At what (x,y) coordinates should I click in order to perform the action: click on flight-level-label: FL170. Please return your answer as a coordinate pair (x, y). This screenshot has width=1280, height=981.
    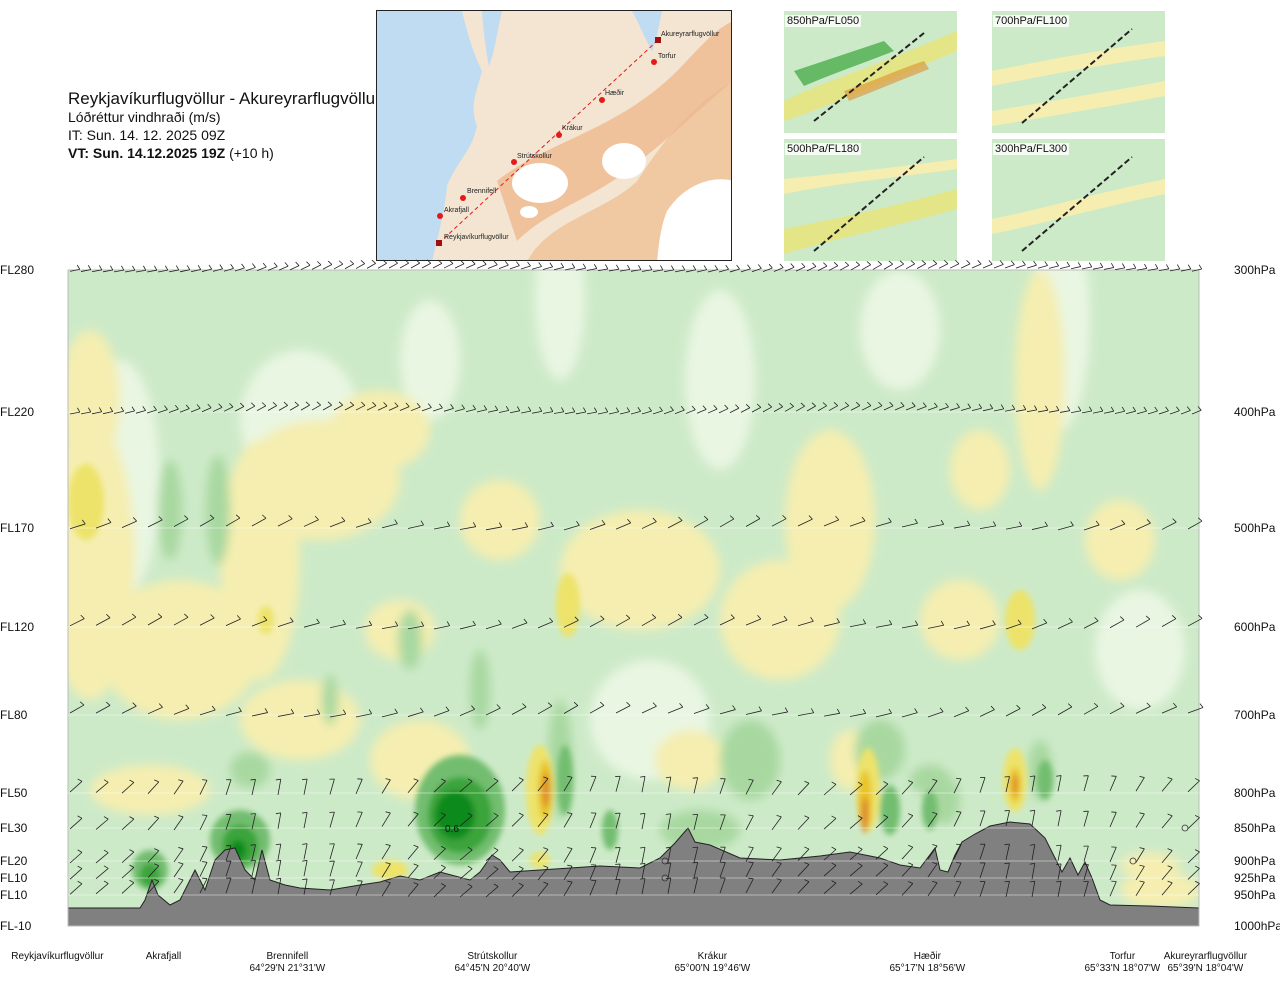
    Looking at the image, I should click on (17, 528).